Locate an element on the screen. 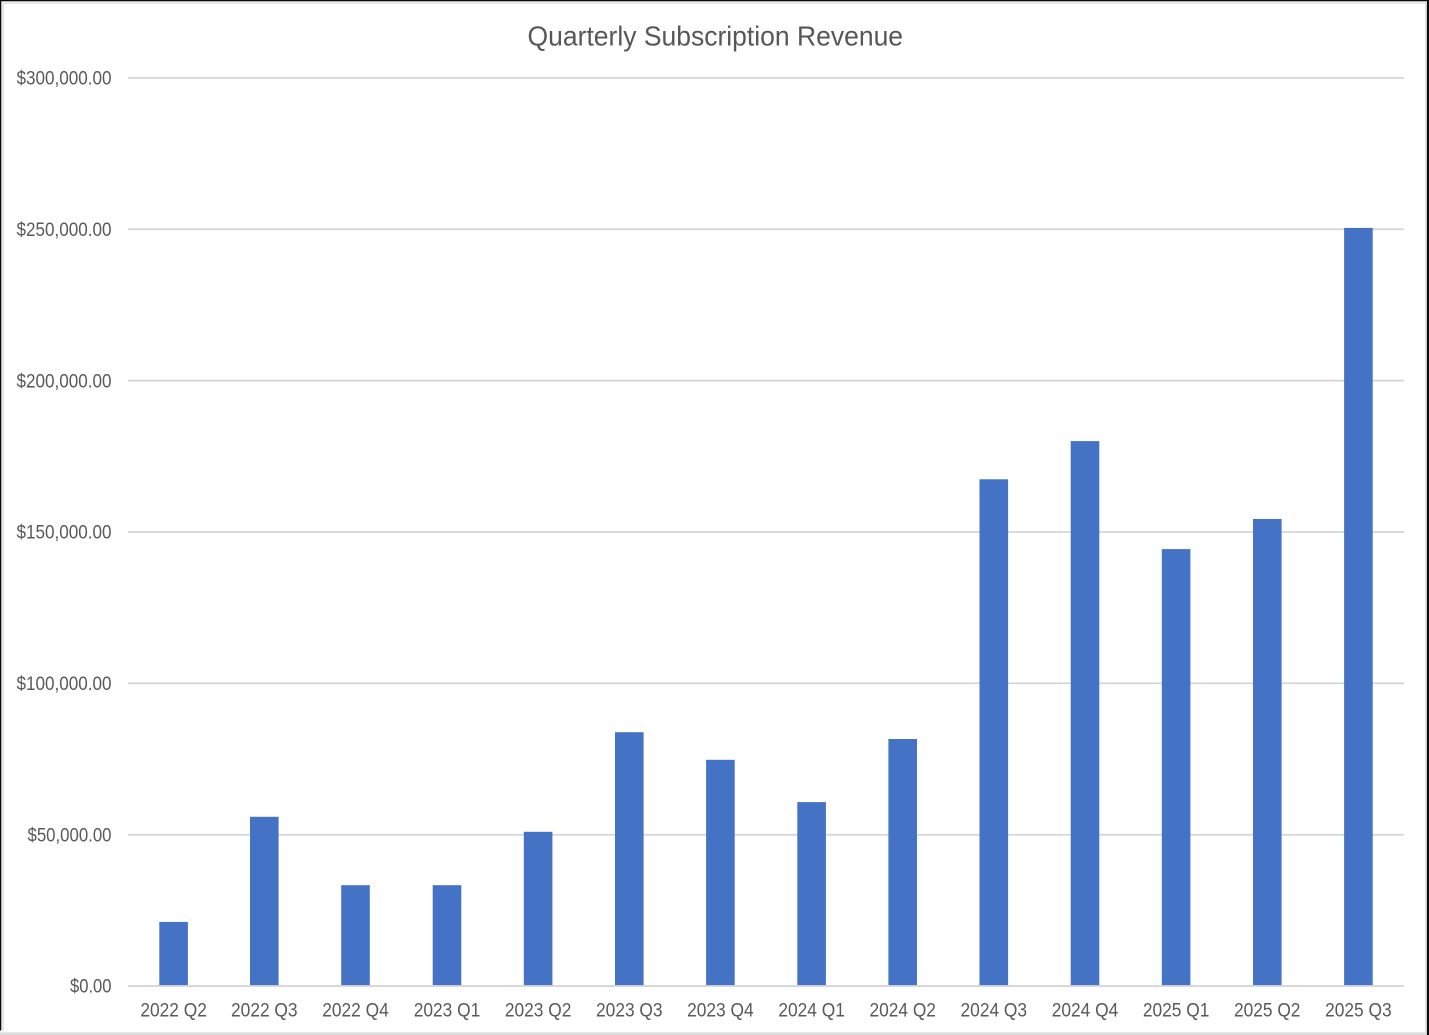 The width and height of the screenshot is (1429, 1035). svg-text: 2023 Q2 is located at coordinates (538, 1011).